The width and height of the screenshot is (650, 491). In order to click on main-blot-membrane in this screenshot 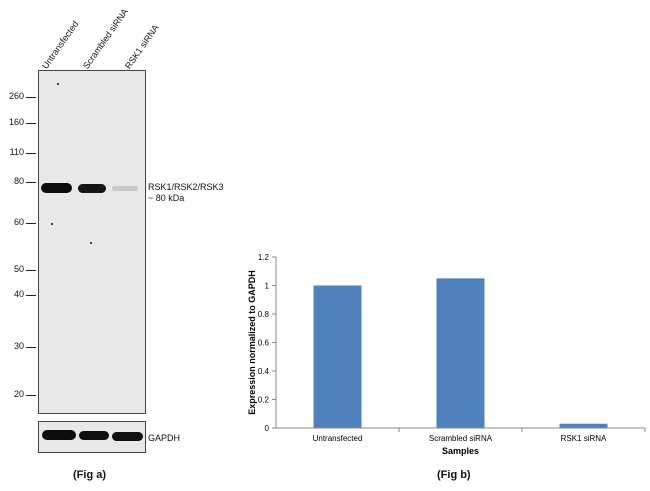, I will do `click(92, 242)`.